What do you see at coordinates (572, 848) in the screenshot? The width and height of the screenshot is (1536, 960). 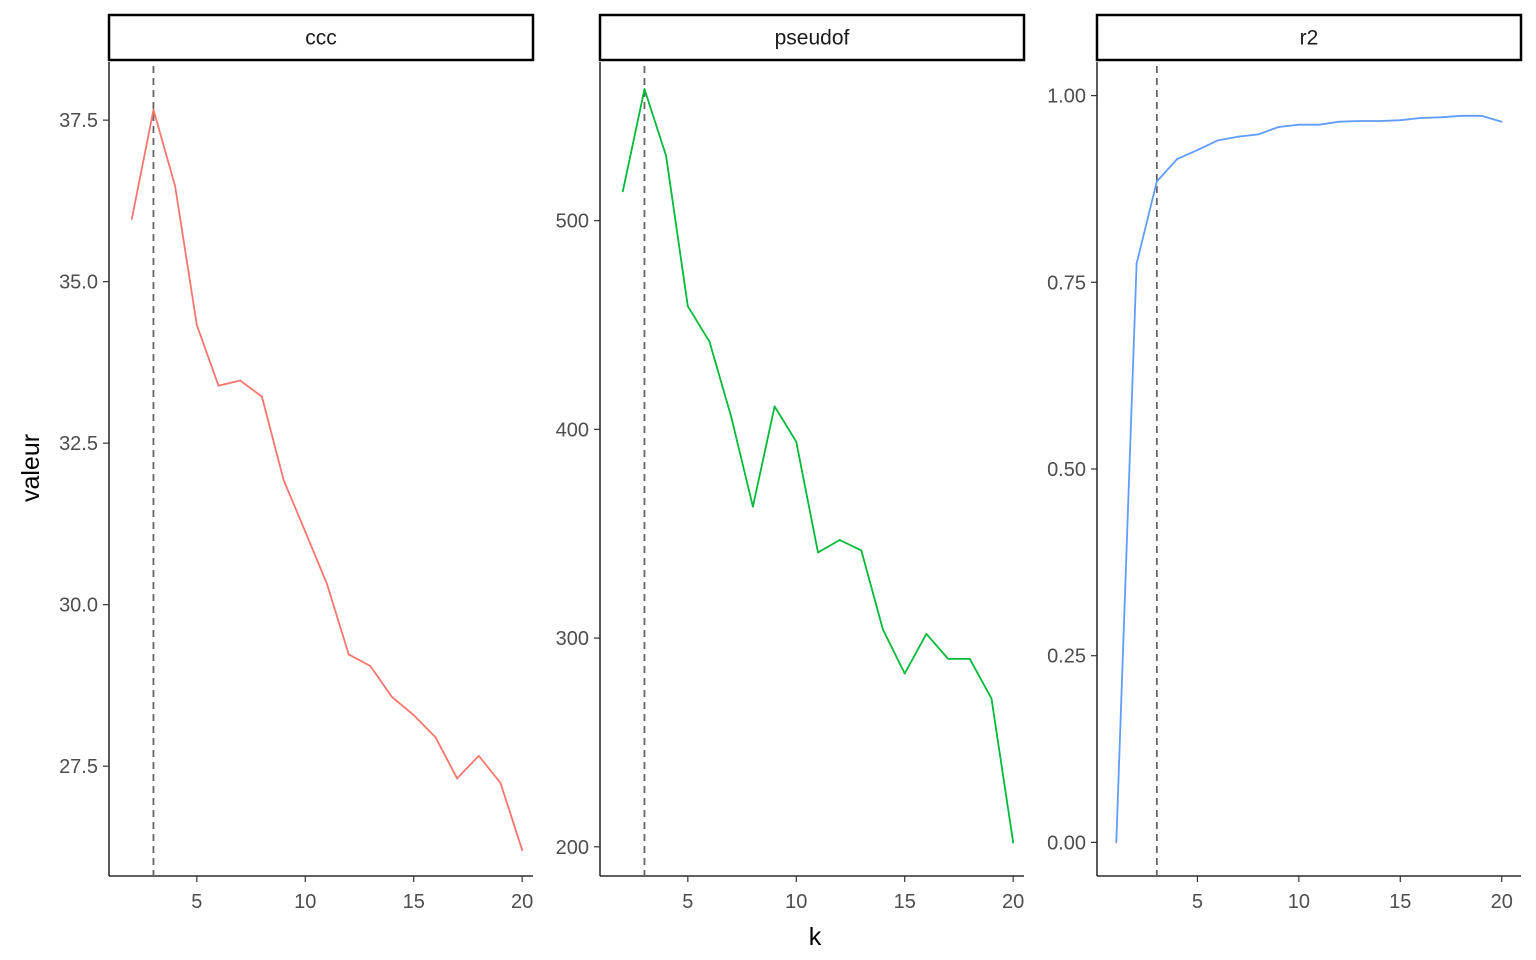 I see `y-tick-label: 200` at bounding box center [572, 848].